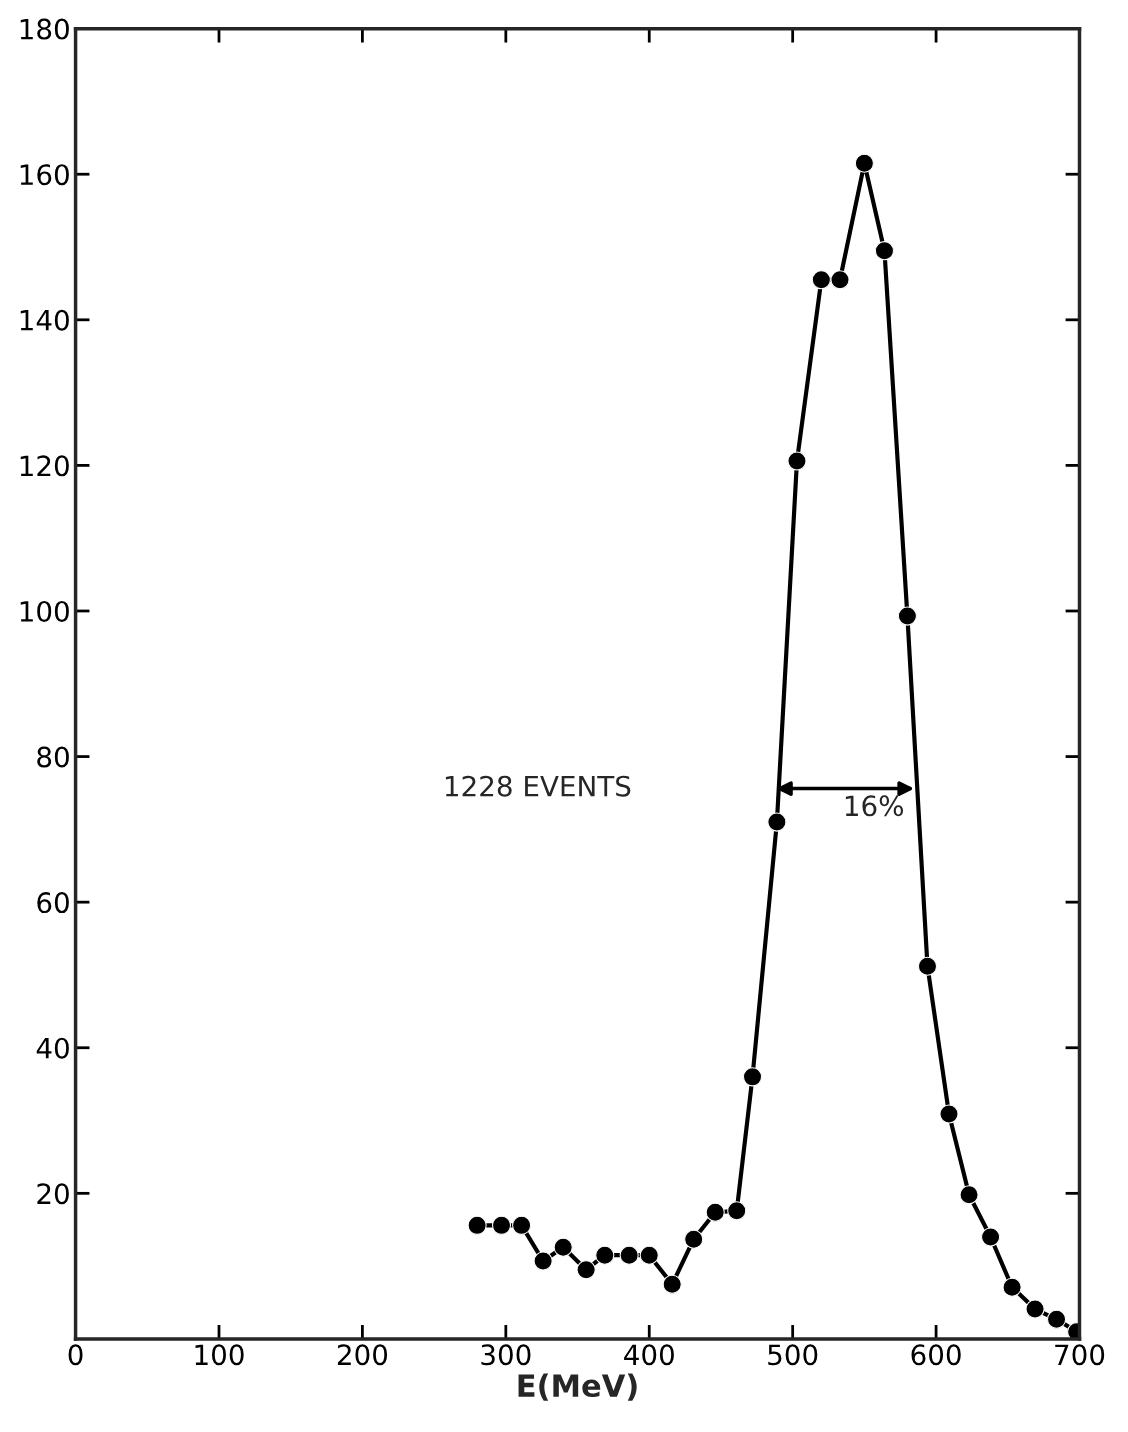 Image resolution: width=1128 pixels, height=1432 pixels. I want to click on y-tick-label: 160, so click(44, 175).